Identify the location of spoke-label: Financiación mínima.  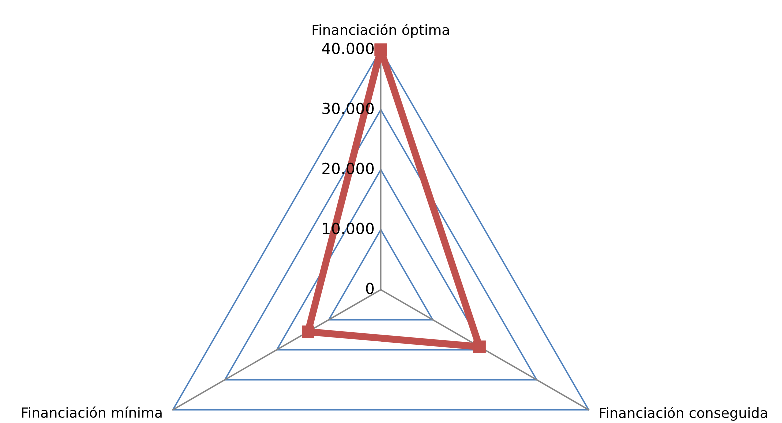
(92, 412).